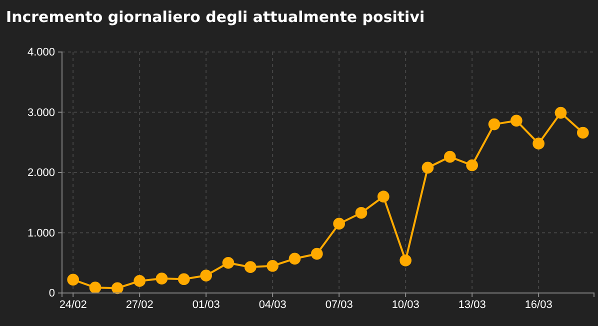  I want to click on x-tick-label: 07/03, so click(339, 304).